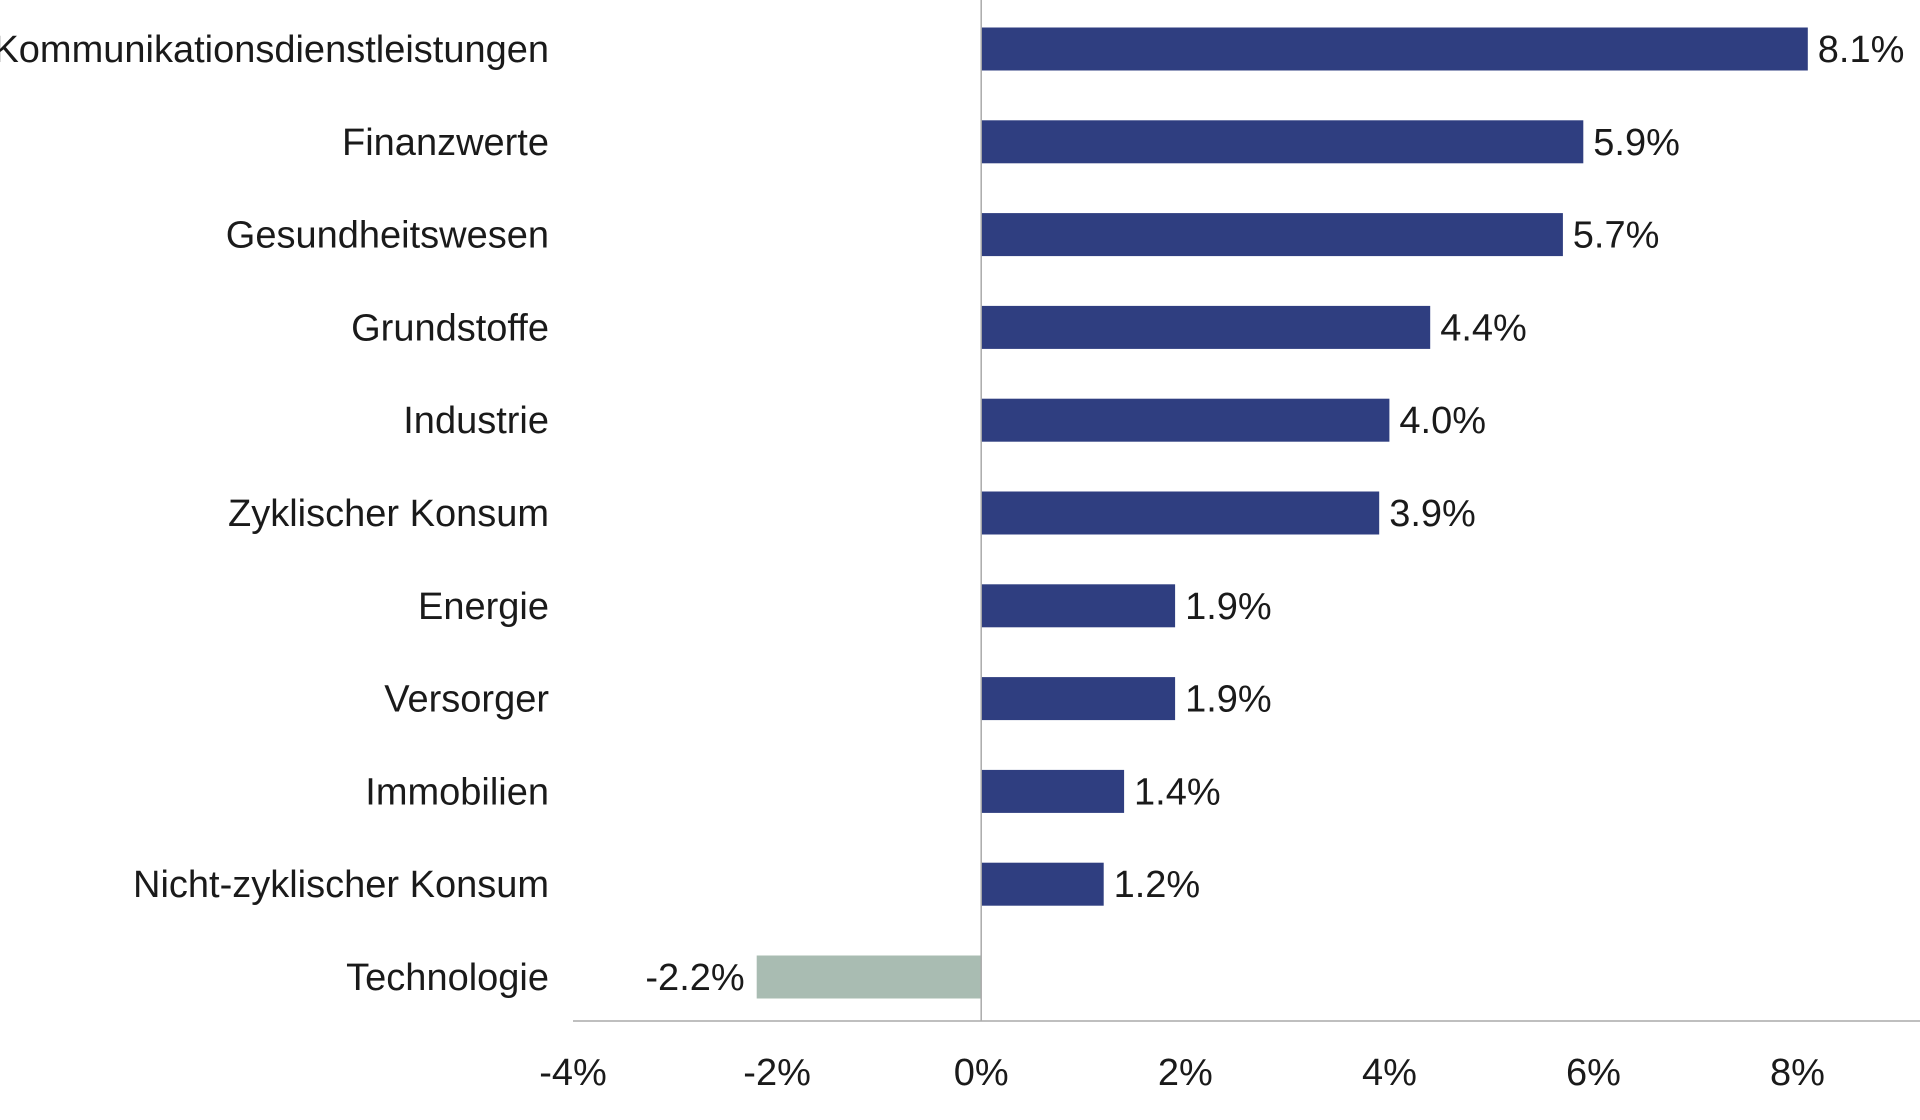 The width and height of the screenshot is (1920, 1120). I want to click on category-label-3: Gesundheitswesen, so click(387, 236).